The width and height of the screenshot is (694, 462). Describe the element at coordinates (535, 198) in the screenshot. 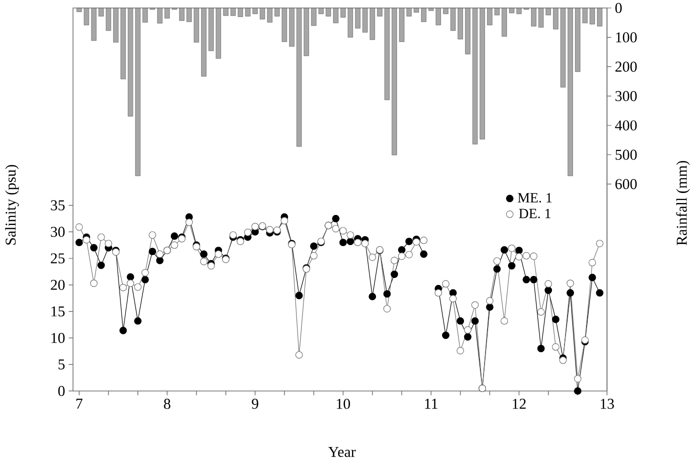

I see `legend-label: ME. 1` at that location.